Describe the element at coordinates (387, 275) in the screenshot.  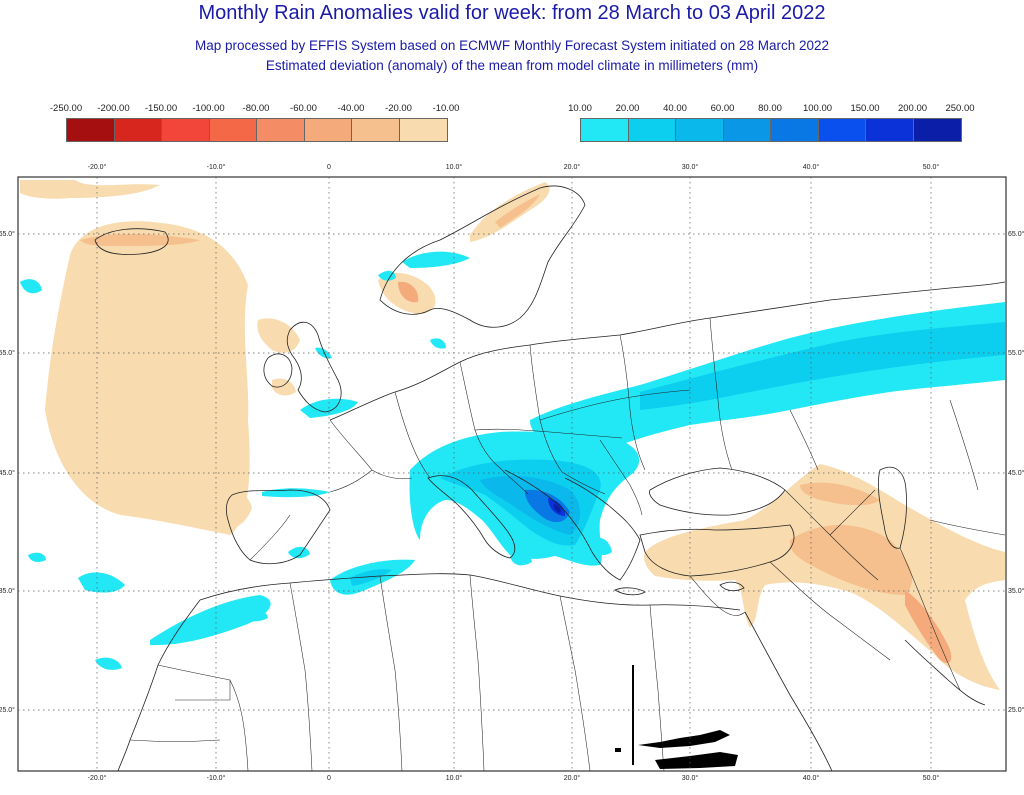
I see `wet-anomaly-norway-inland` at that location.